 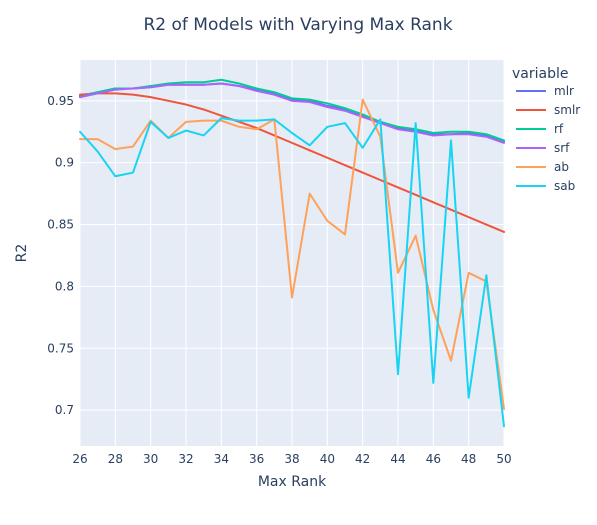 What do you see at coordinates (327, 459) in the screenshot?
I see `x-tick-label: 40` at bounding box center [327, 459].